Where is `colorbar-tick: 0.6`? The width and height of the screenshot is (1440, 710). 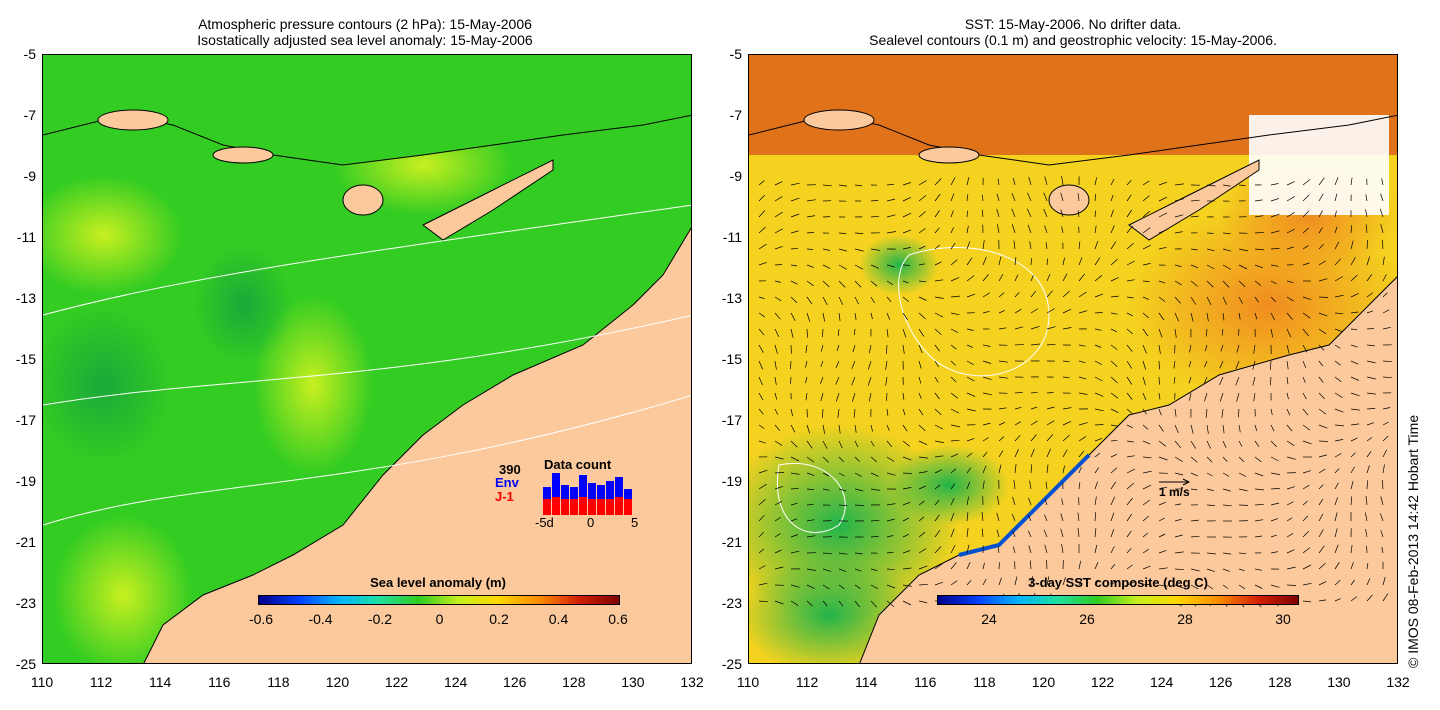
colorbar-tick: 0.6 is located at coordinates (618, 619).